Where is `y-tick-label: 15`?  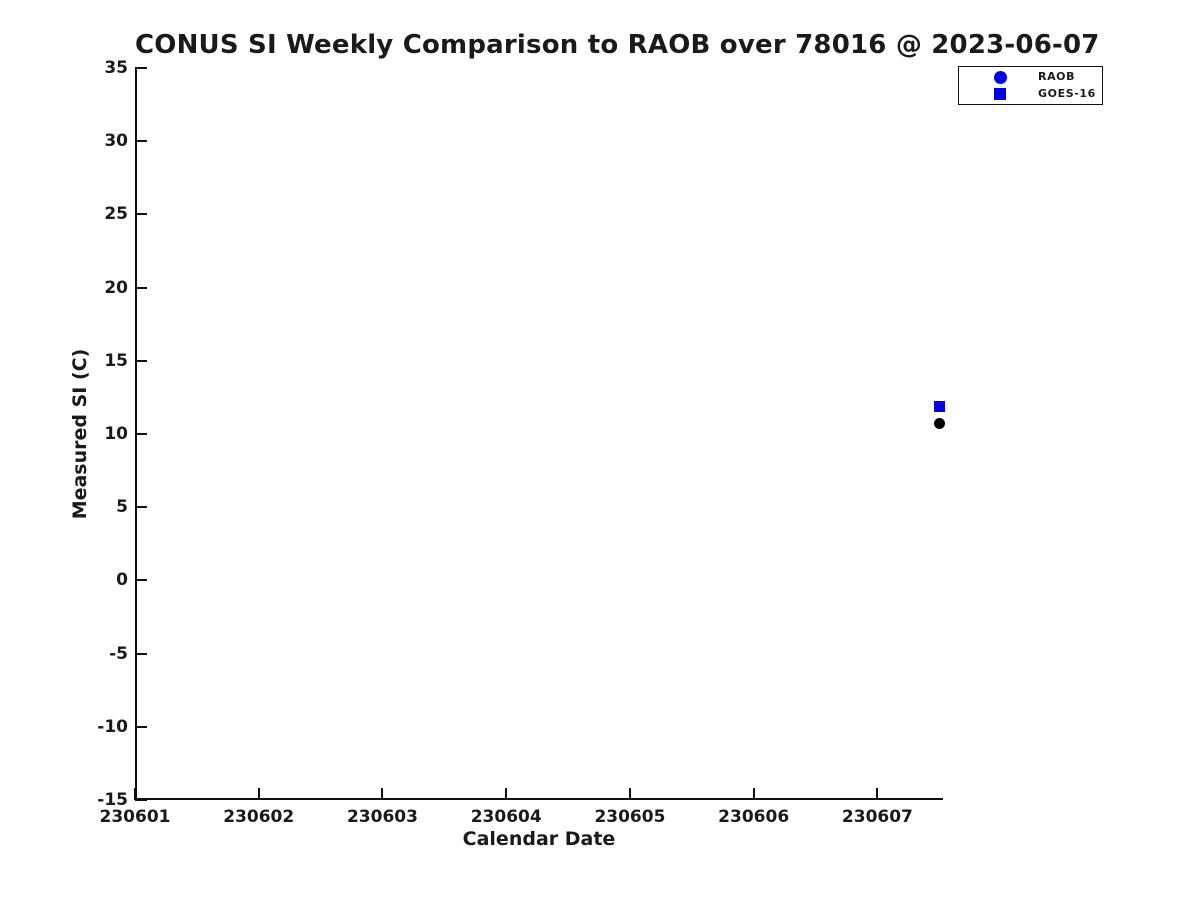 y-tick-label: 15 is located at coordinates (116, 360).